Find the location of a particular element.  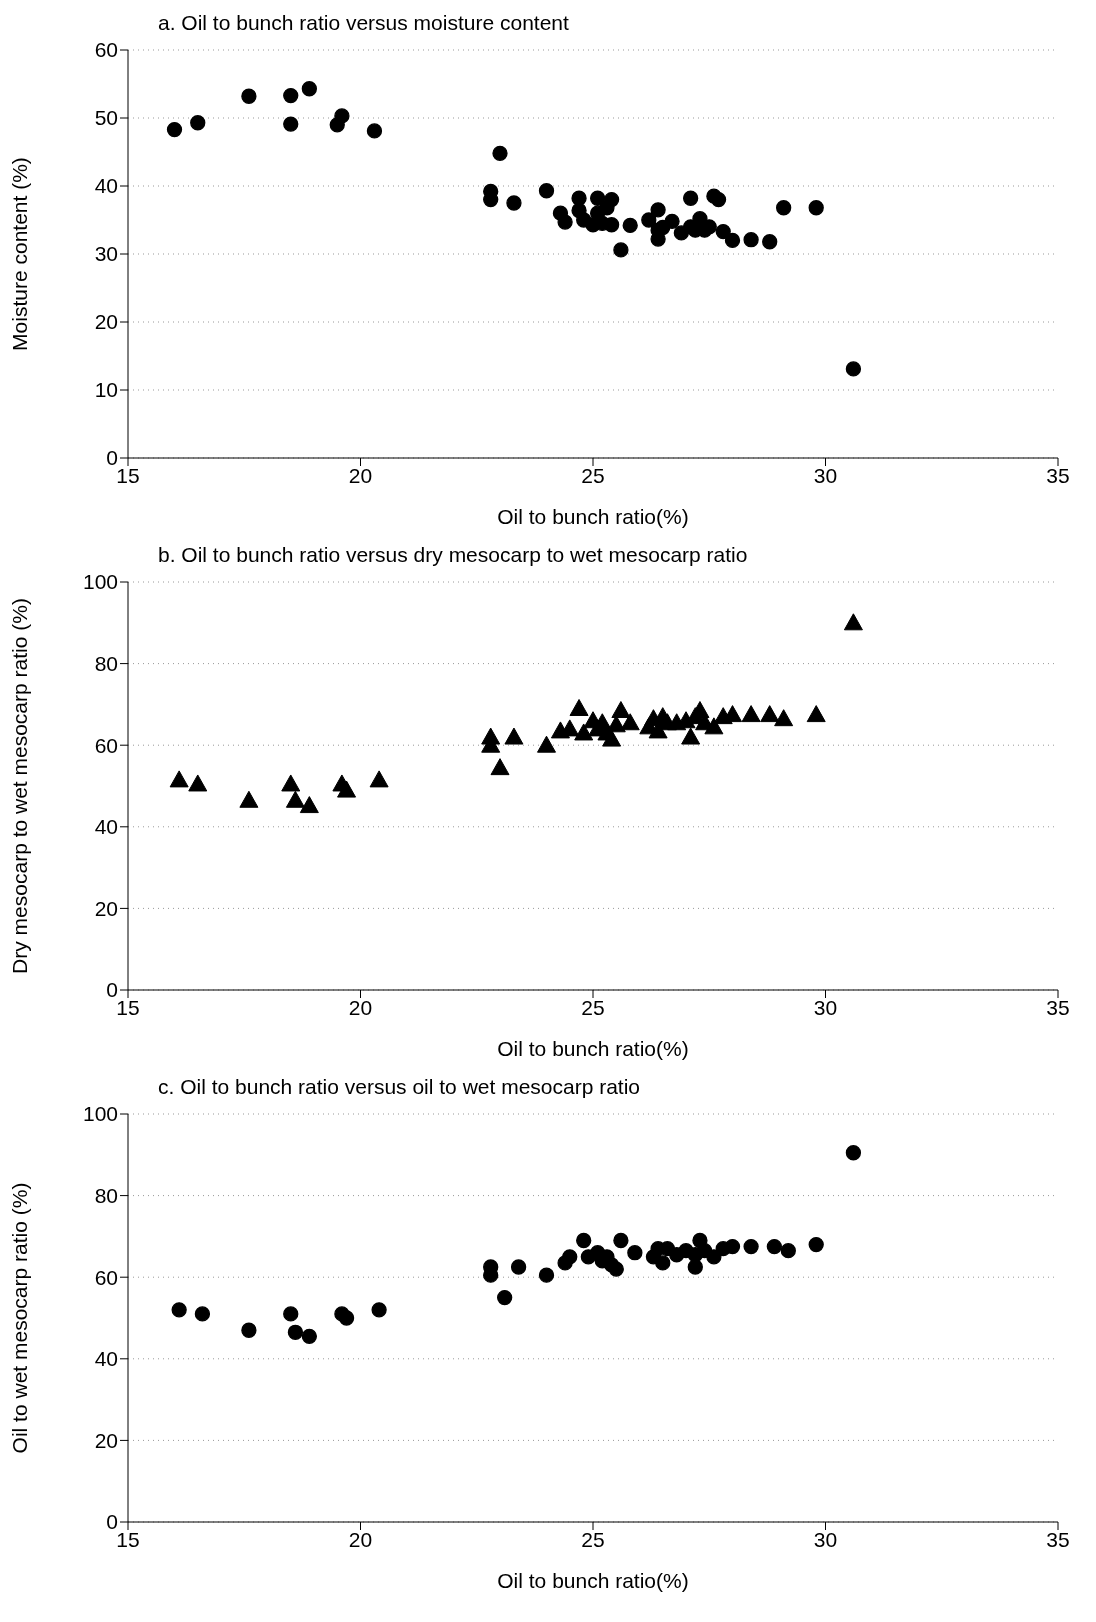

chart-title: c. Oil to bunch ratio versus oil to wet mesocarp ratio is located at coordinates (399, 1087).